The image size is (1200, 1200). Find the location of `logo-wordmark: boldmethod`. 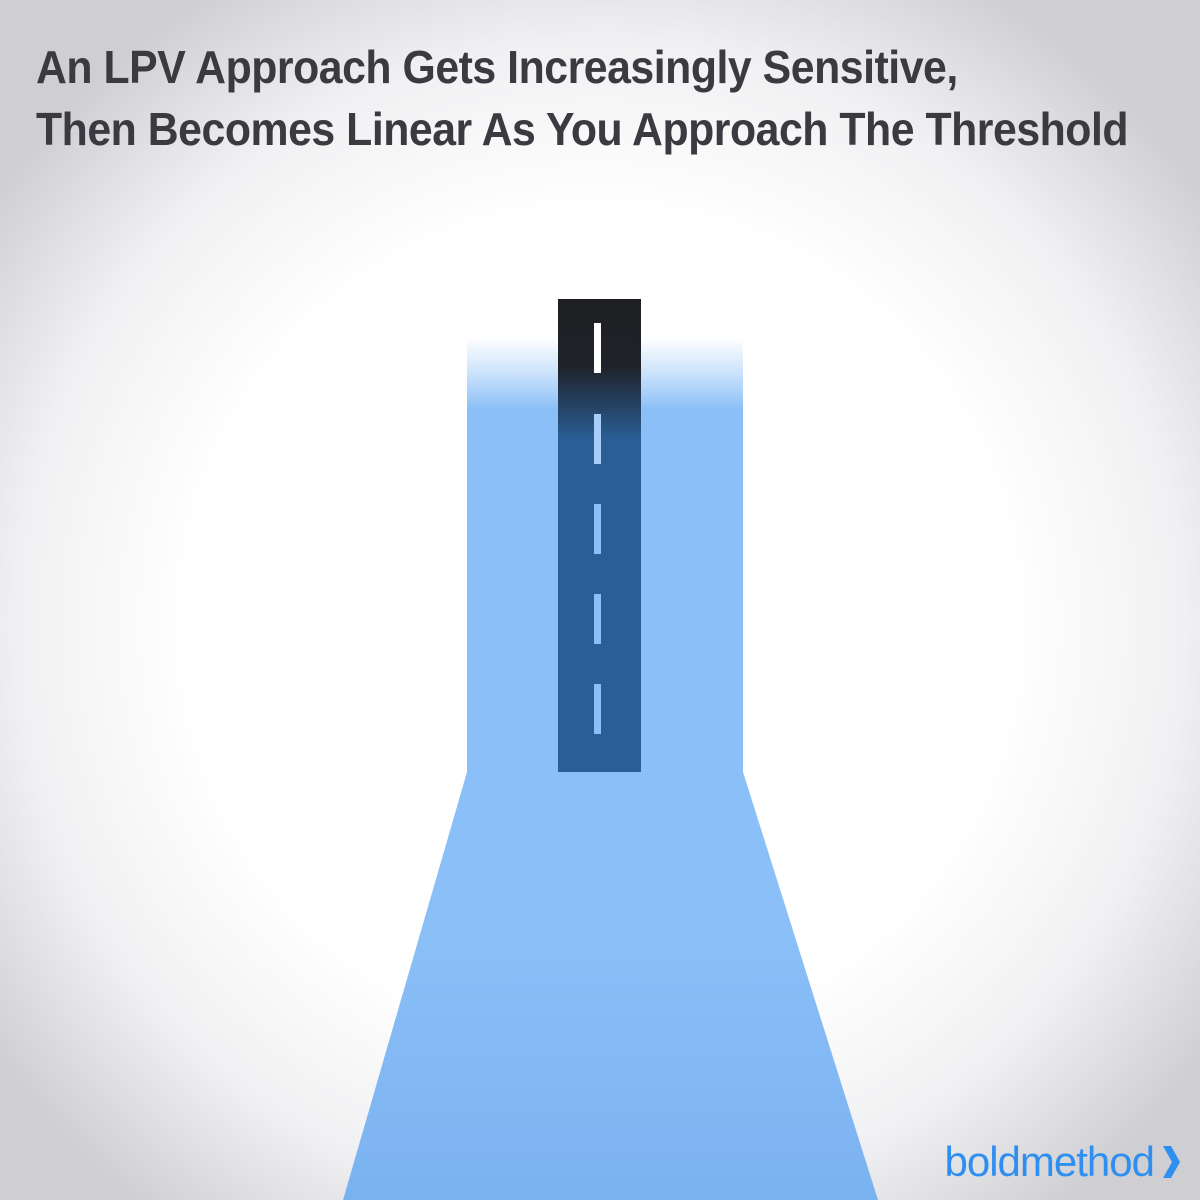

logo-wordmark: boldmethod is located at coordinates (1049, 1161).